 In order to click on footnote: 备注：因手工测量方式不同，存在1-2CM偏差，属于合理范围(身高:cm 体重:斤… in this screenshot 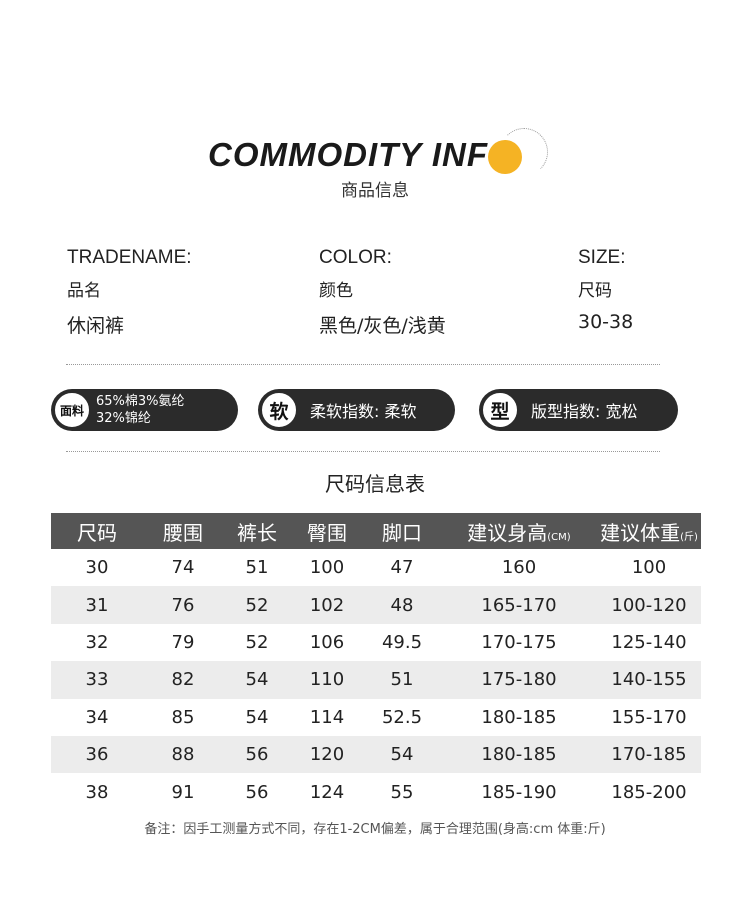, I will do `click(375, 829)`.